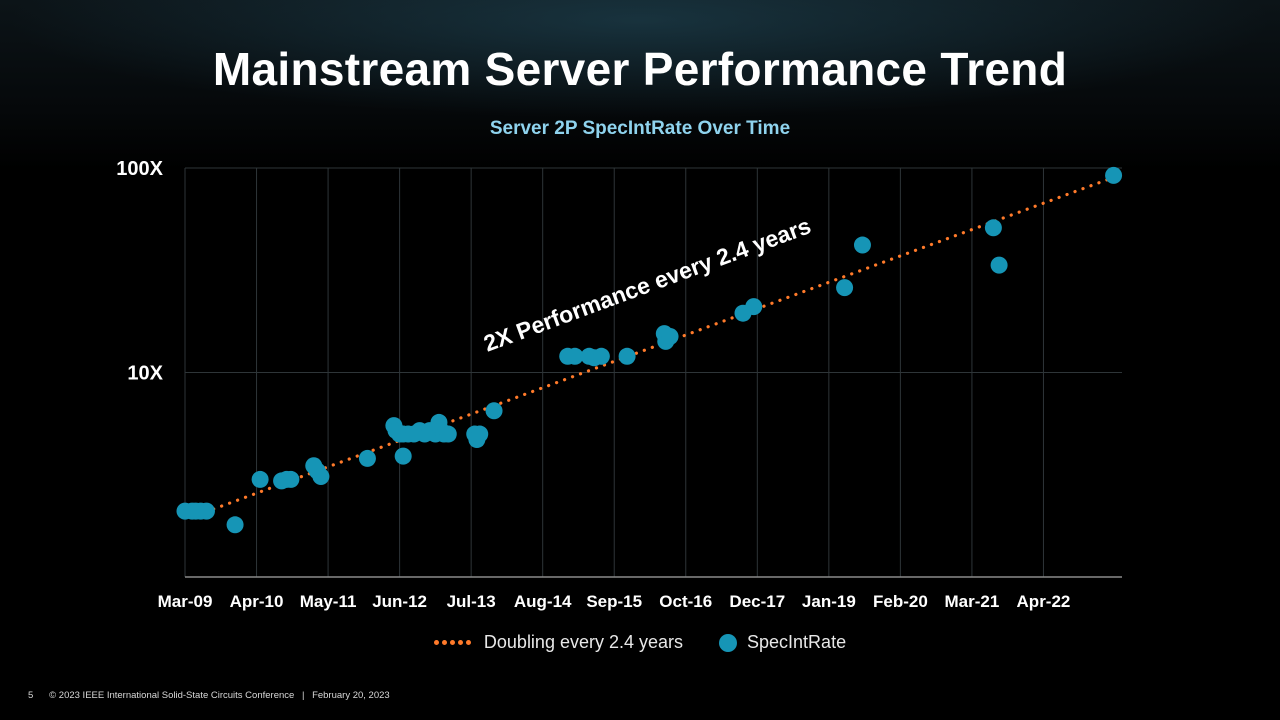 This screenshot has width=1280, height=720. I want to click on x-tick-label: Mar-09, so click(185, 601).